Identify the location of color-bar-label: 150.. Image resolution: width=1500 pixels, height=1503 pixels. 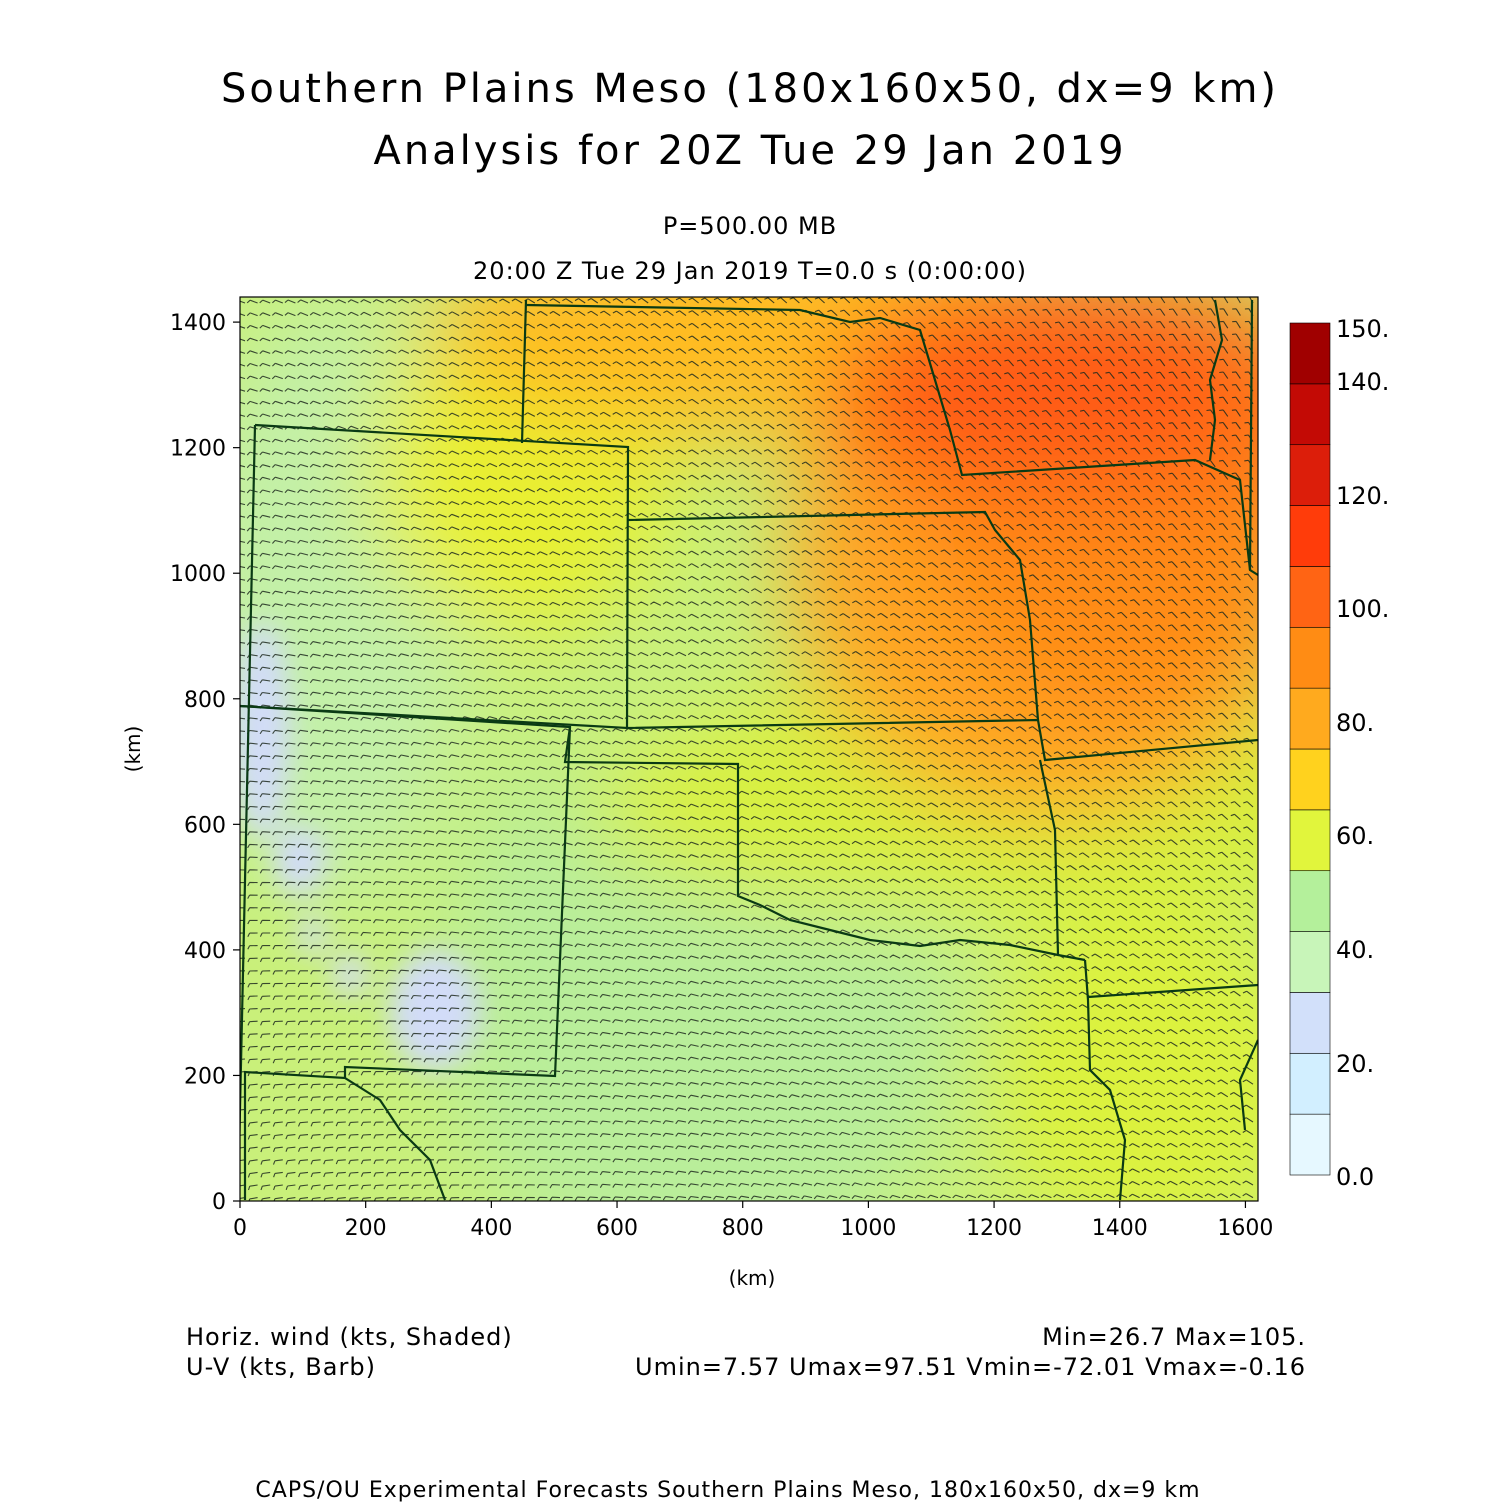
(1362, 329).